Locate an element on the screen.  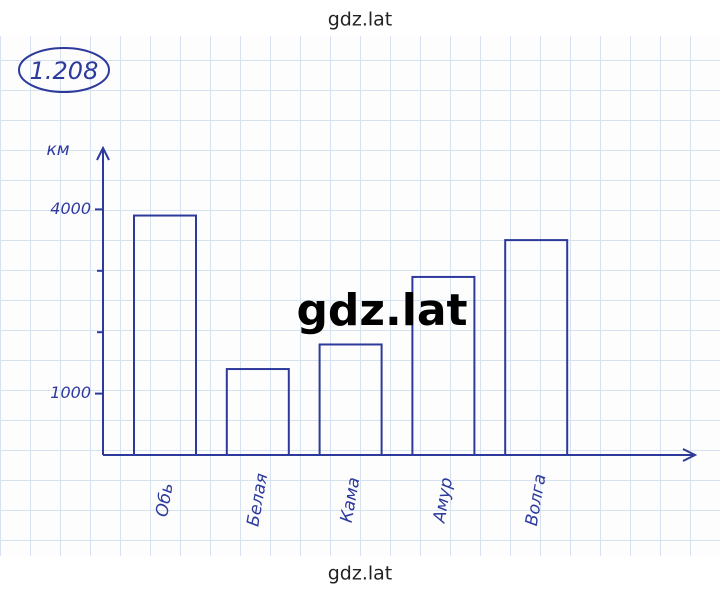
y-tick-label: 4000 is located at coordinates (70, 208).